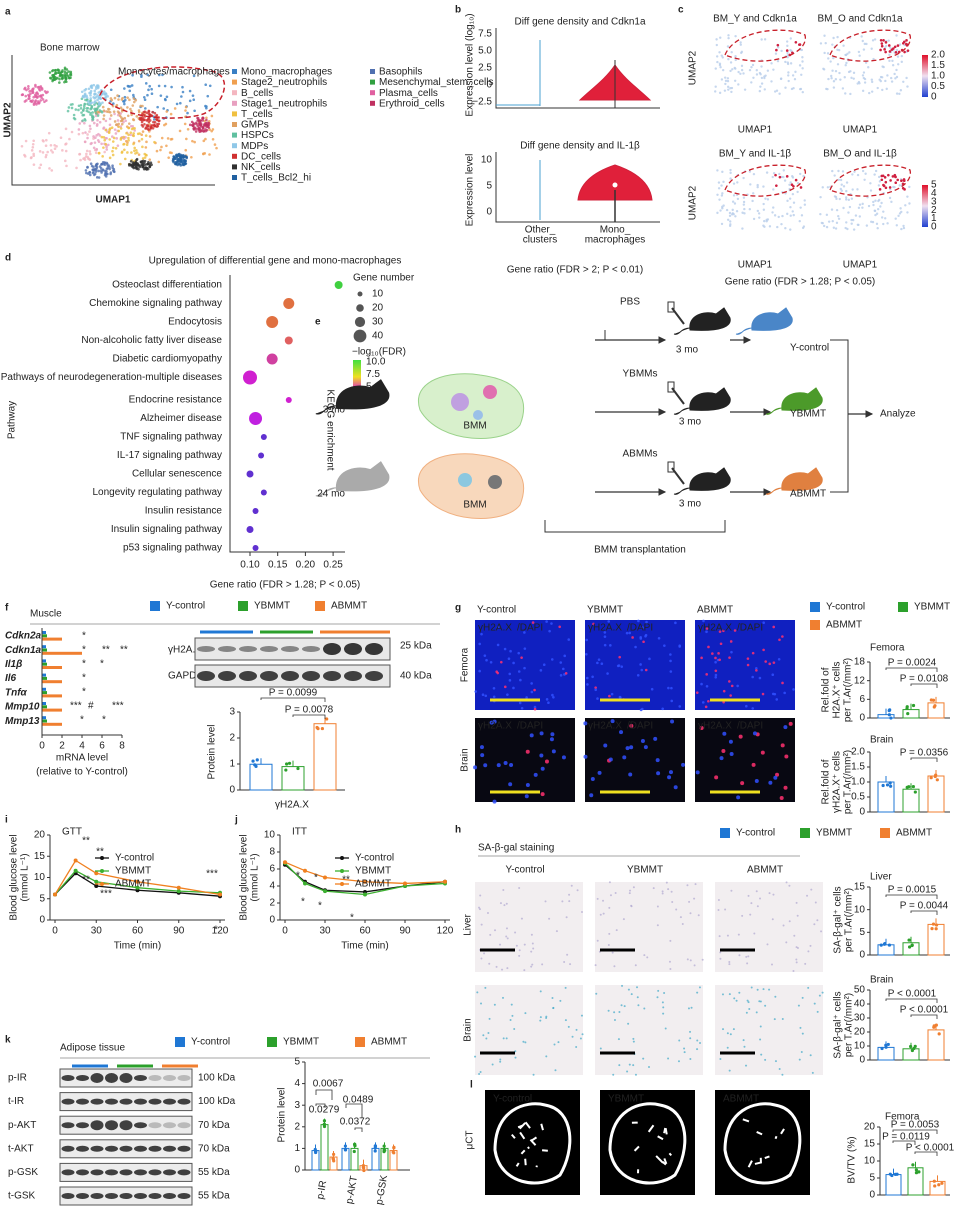 The height and width of the screenshot is (1210, 960). What do you see at coordinates (482, 102) in the screenshot?
I see `tick-label: −2.5` at bounding box center [482, 102].